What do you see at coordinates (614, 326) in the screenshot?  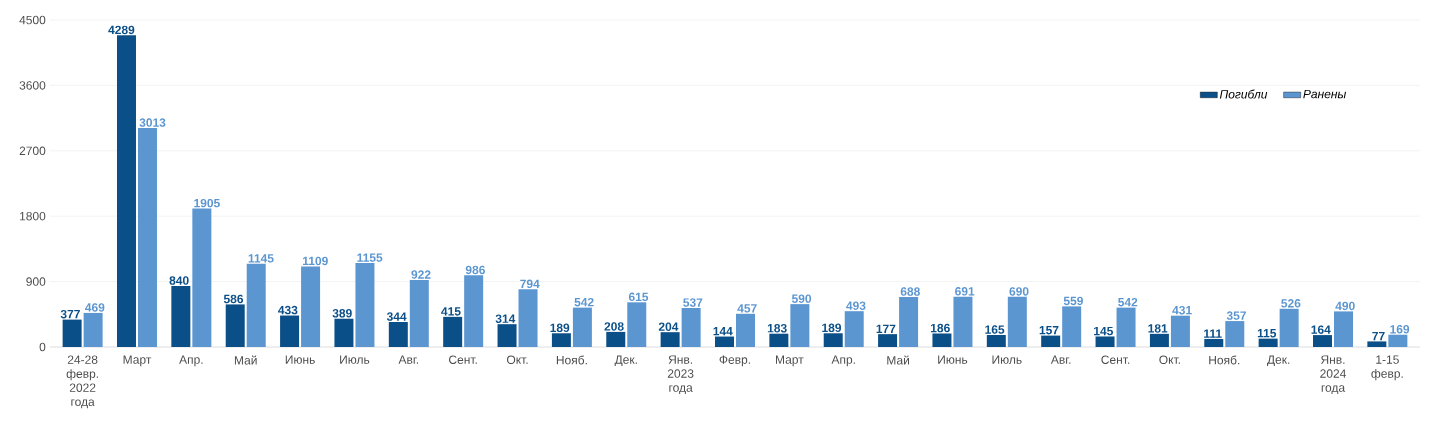 I see `data-label: 208` at bounding box center [614, 326].